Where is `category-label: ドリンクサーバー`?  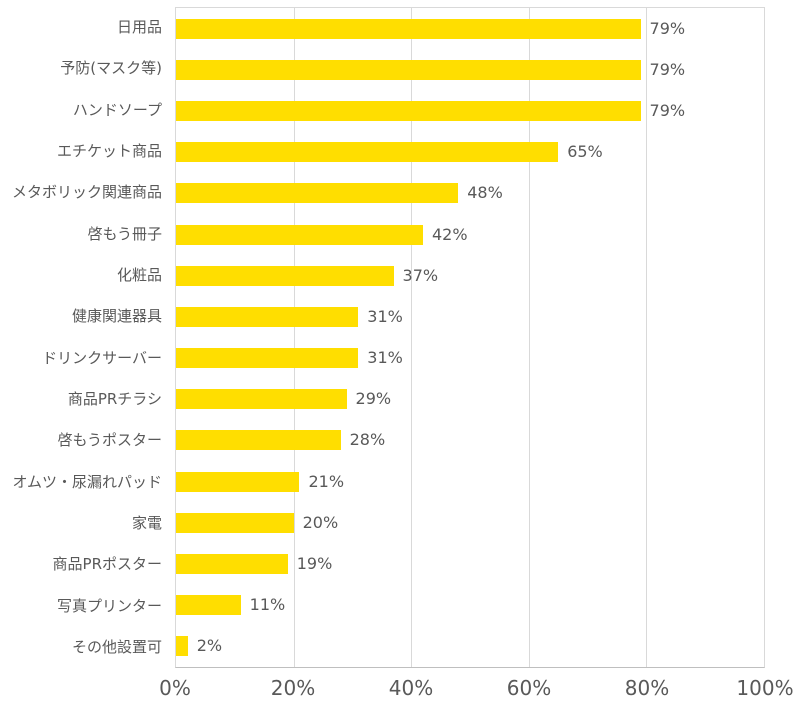 category-label: ドリンクサーバー is located at coordinates (102, 357).